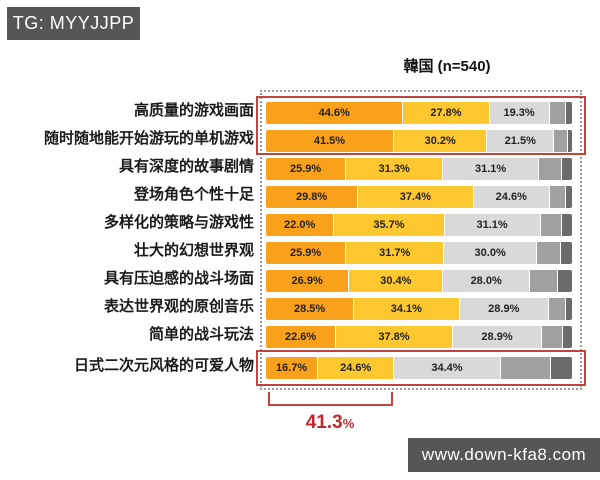 The width and height of the screenshot is (600, 480). I want to click on bar-segment-second-rating-yellow: 37.4%, so click(415, 197).